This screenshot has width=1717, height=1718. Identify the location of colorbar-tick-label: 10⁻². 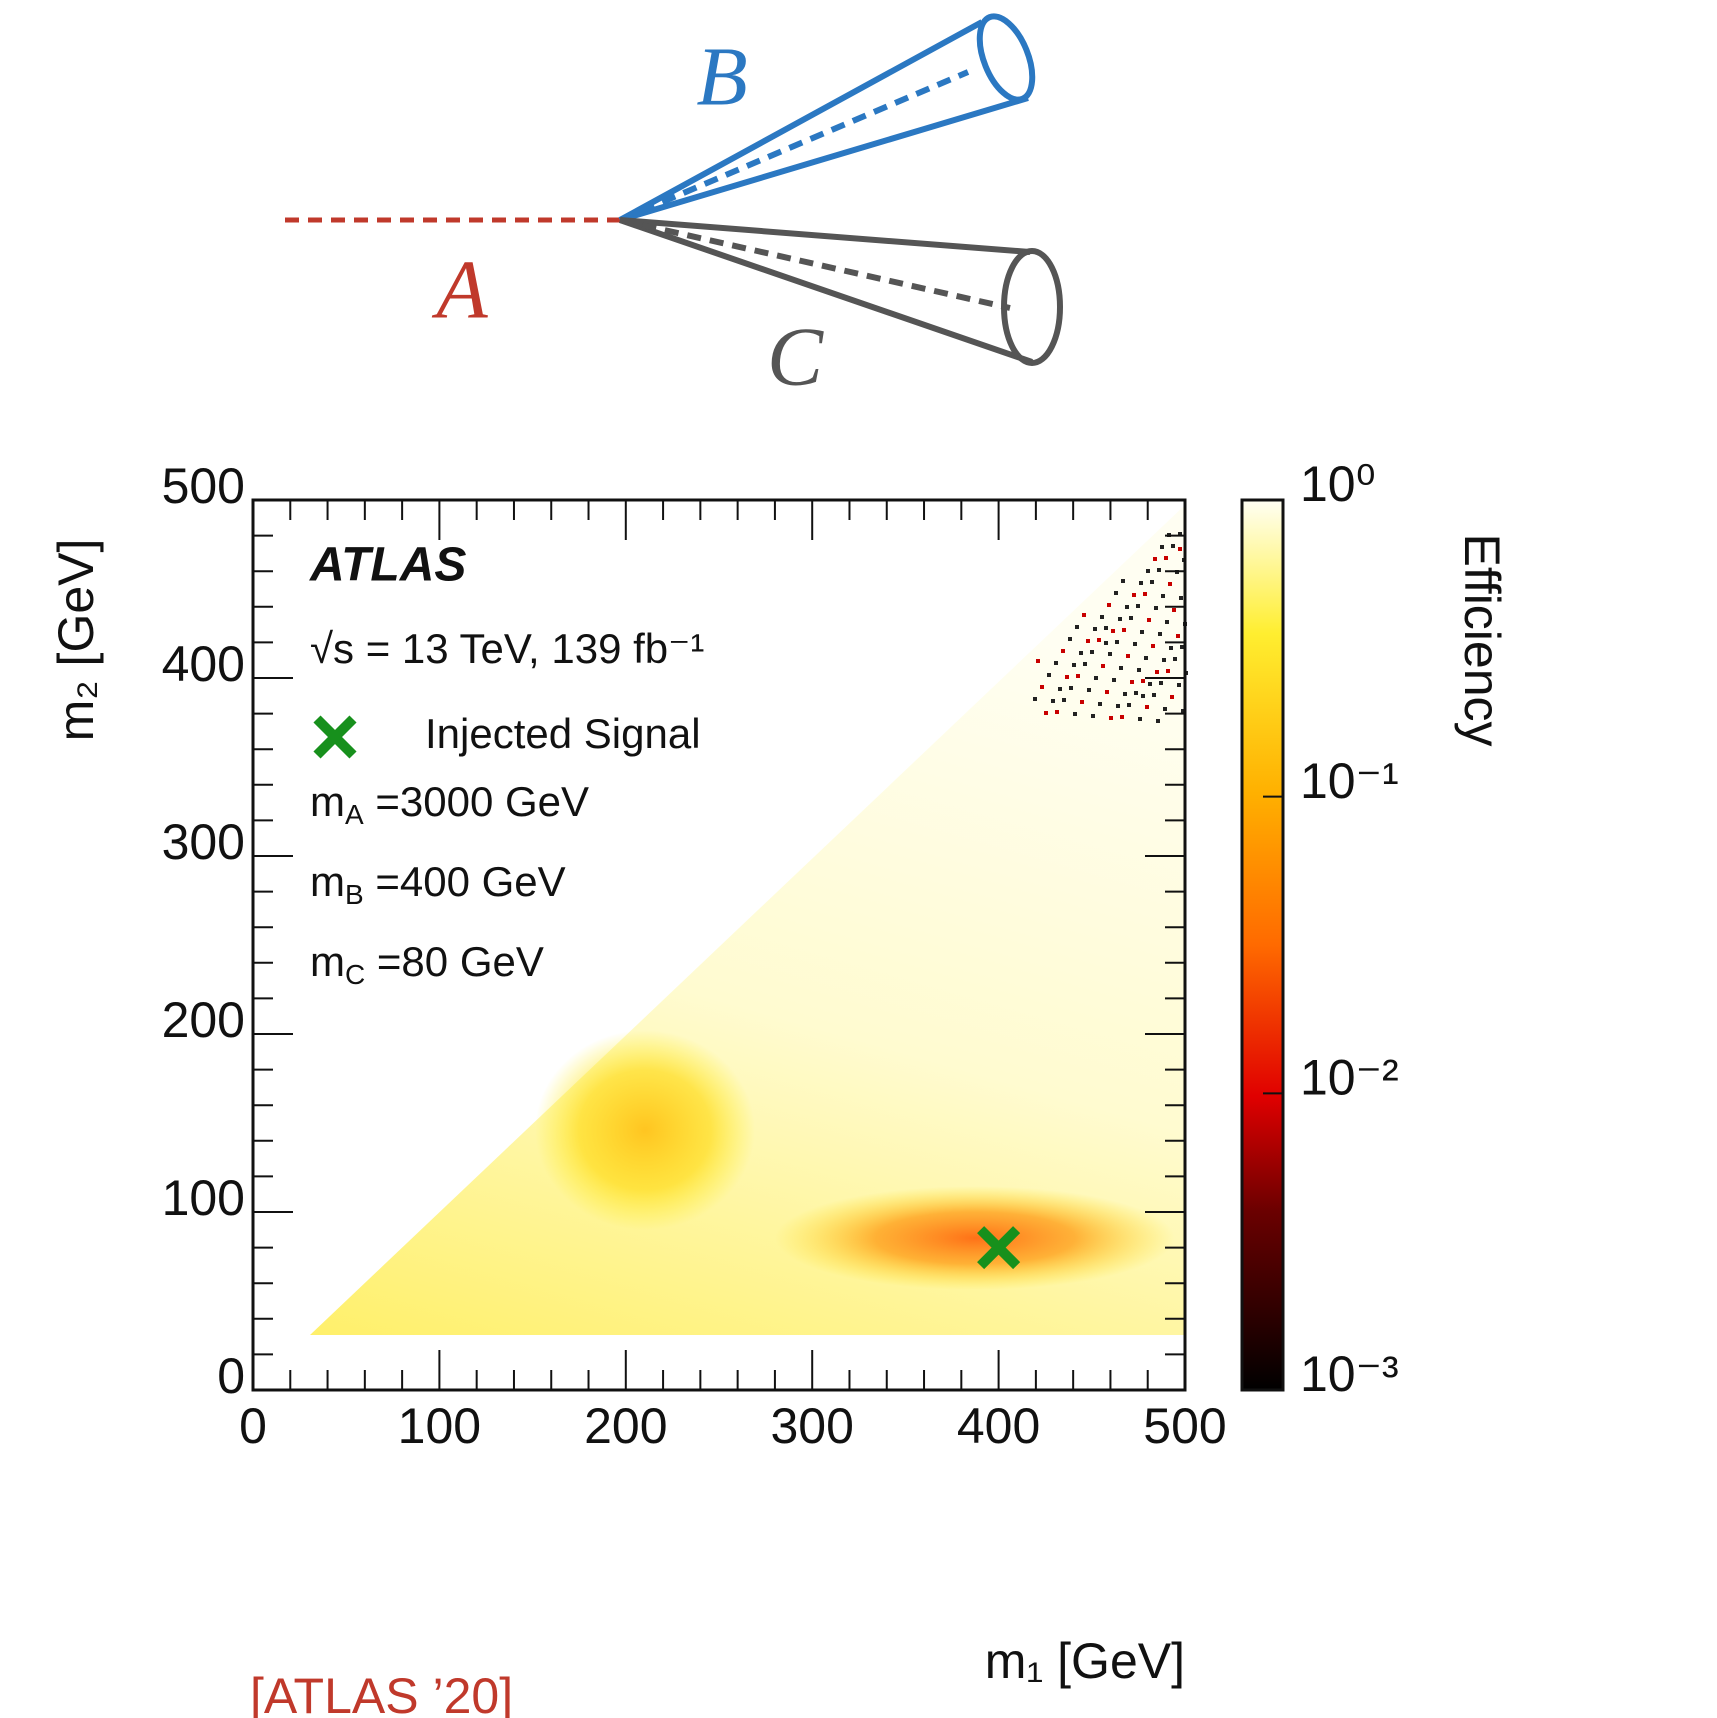
(1349, 1078).